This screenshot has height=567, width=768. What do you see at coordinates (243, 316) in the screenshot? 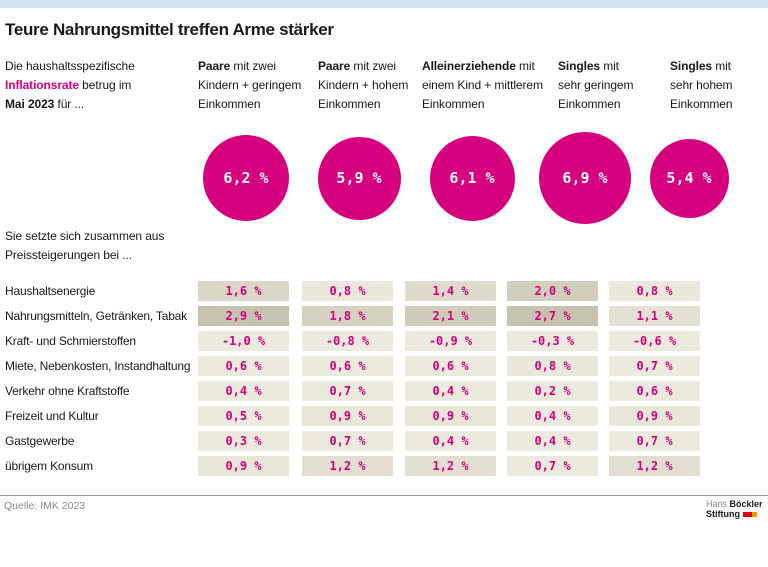
I see `value-cell: 2,9 %` at bounding box center [243, 316].